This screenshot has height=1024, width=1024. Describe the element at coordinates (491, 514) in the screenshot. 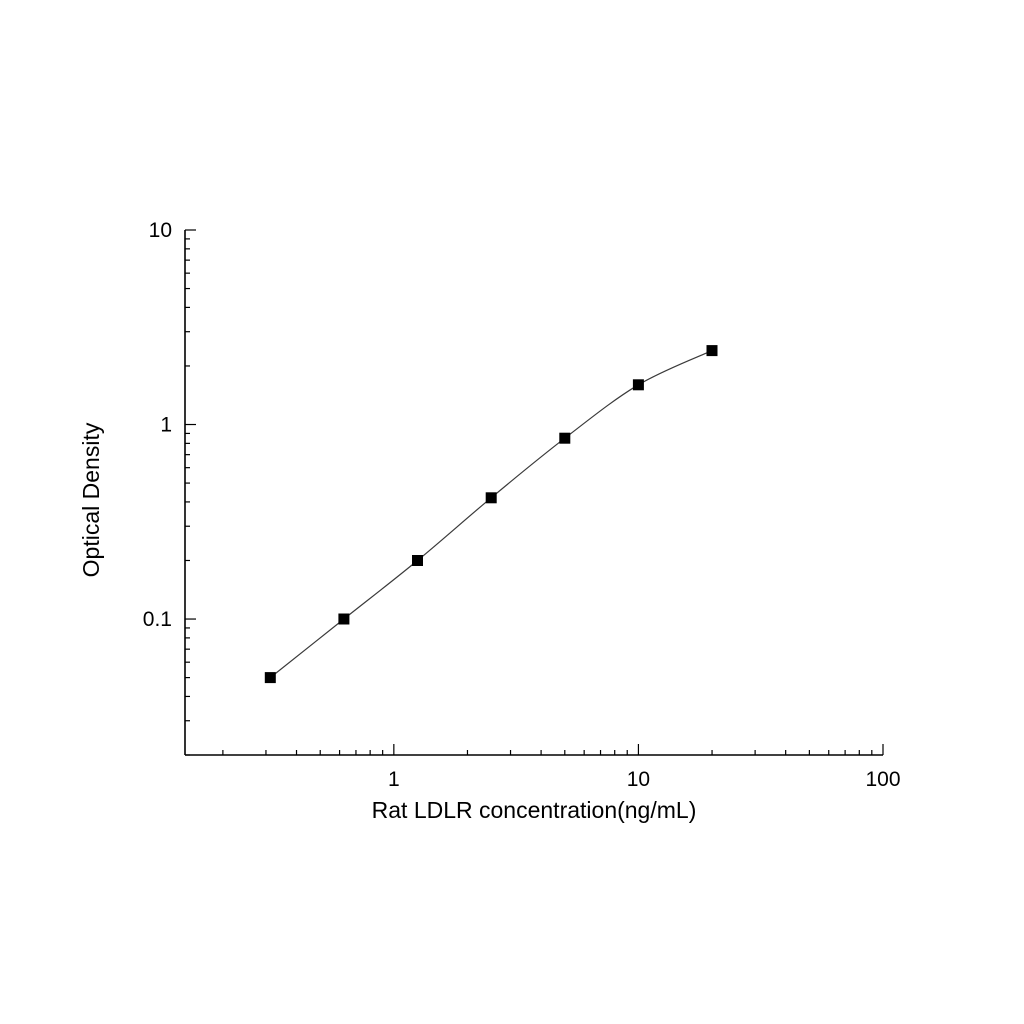

I see `fit-curve` at that location.